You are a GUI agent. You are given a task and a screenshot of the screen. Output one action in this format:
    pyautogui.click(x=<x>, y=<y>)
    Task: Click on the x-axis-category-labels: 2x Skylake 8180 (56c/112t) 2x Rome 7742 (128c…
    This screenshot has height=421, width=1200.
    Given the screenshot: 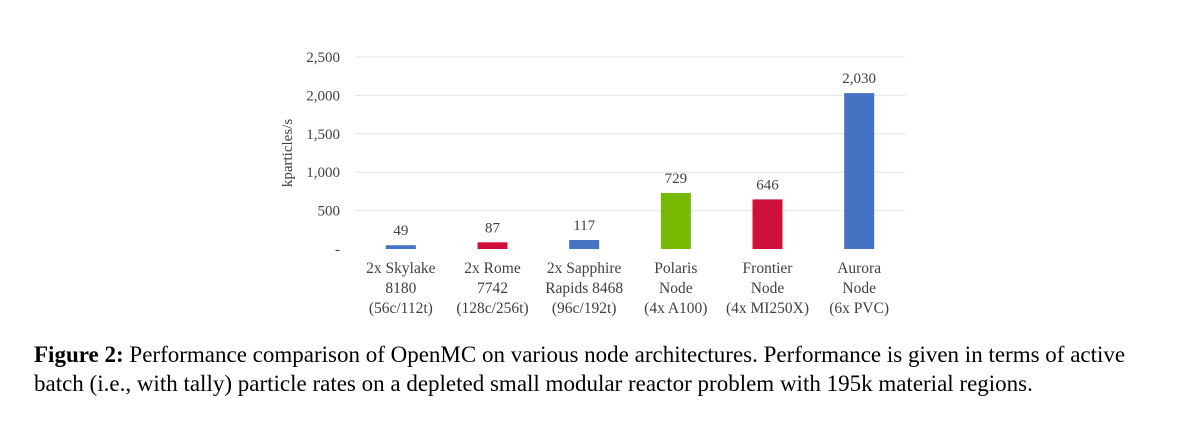 What is the action you would take?
    pyautogui.click(x=627, y=288)
    